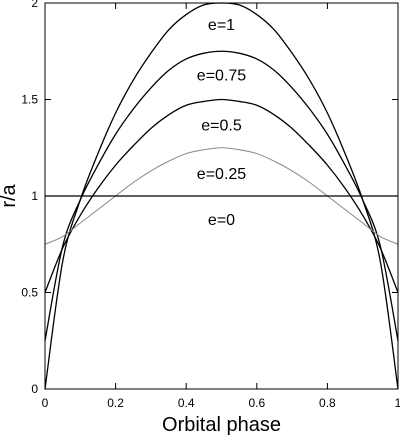 Image resolution: width=400 pixels, height=436 pixels. What do you see at coordinates (221, 220) in the screenshot?
I see `curve-label-e-0: e=0` at bounding box center [221, 220].